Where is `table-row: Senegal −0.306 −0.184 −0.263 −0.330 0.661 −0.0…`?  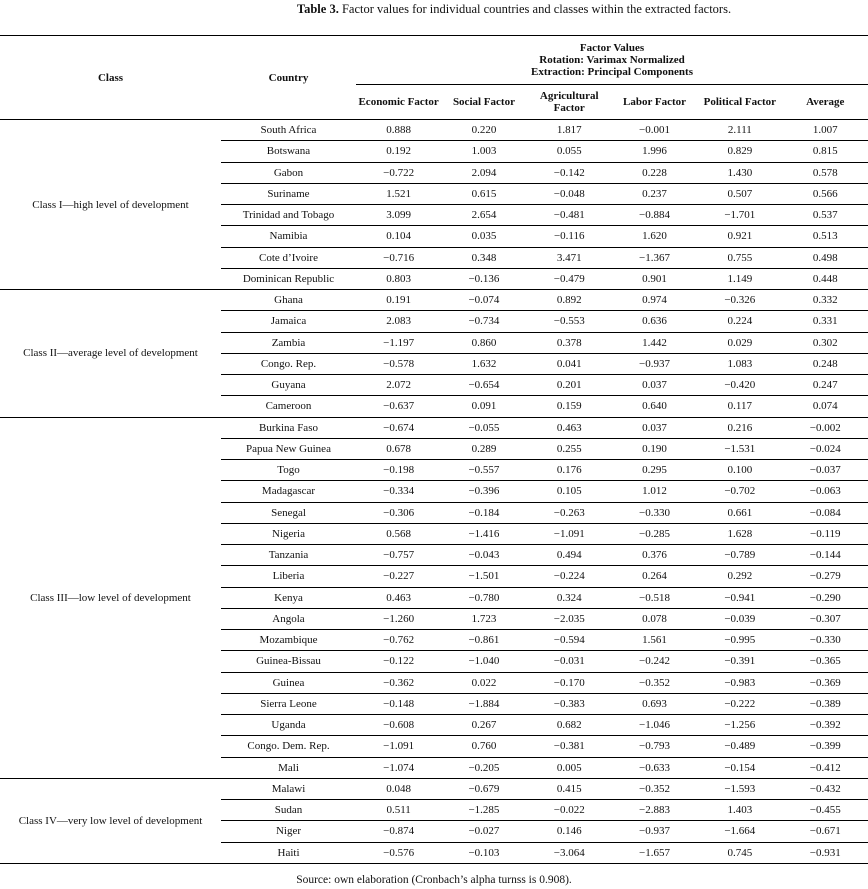
table-row: Senegal −0.306 −0.184 −0.263 −0.330 0.661 −0.0… is located at coordinates (434, 513).